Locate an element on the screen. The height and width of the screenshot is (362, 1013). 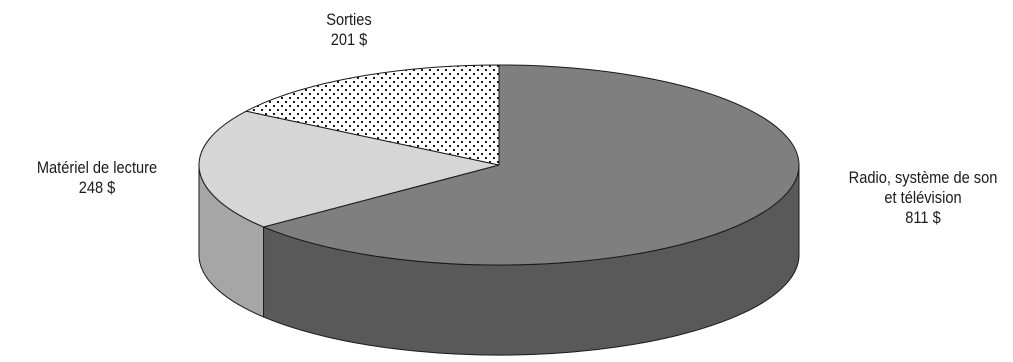
label-reading-material: Matériel de lecture 248 $ is located at coordinates (97, 178).